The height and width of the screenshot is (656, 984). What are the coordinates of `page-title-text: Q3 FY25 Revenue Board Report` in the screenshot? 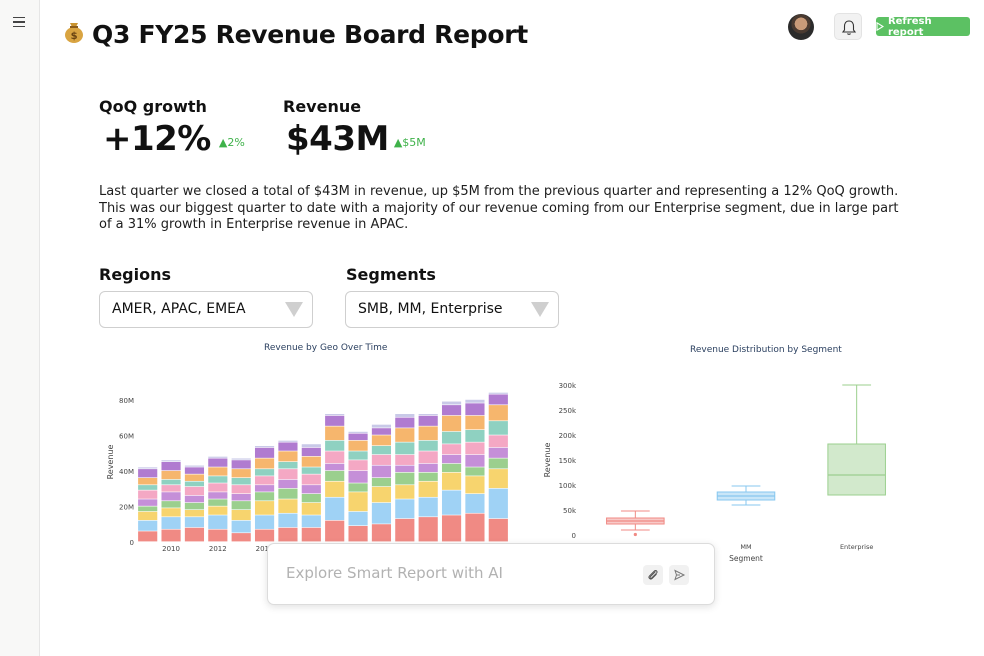 It's located at (310, 34).